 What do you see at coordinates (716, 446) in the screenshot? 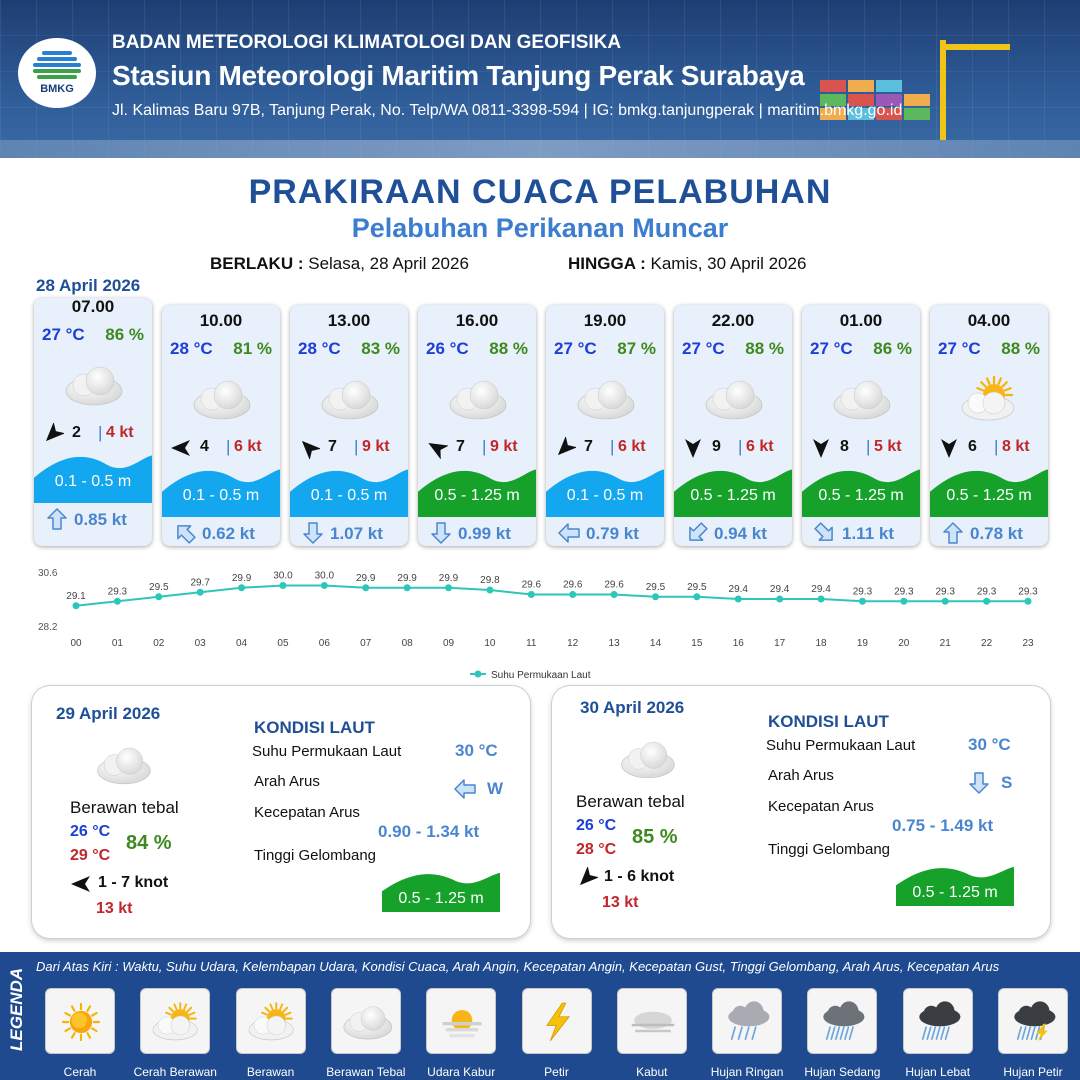
I see `wind-speed: 9` at bounding box center [716, 446].